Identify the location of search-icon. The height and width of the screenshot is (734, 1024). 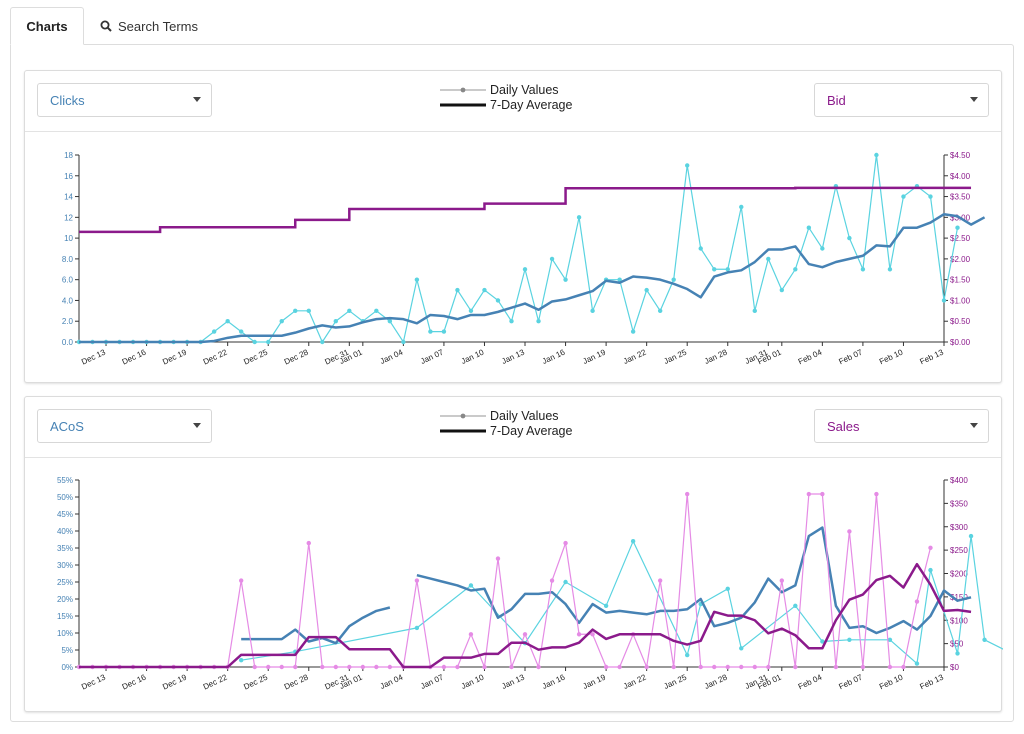
(106, 26).